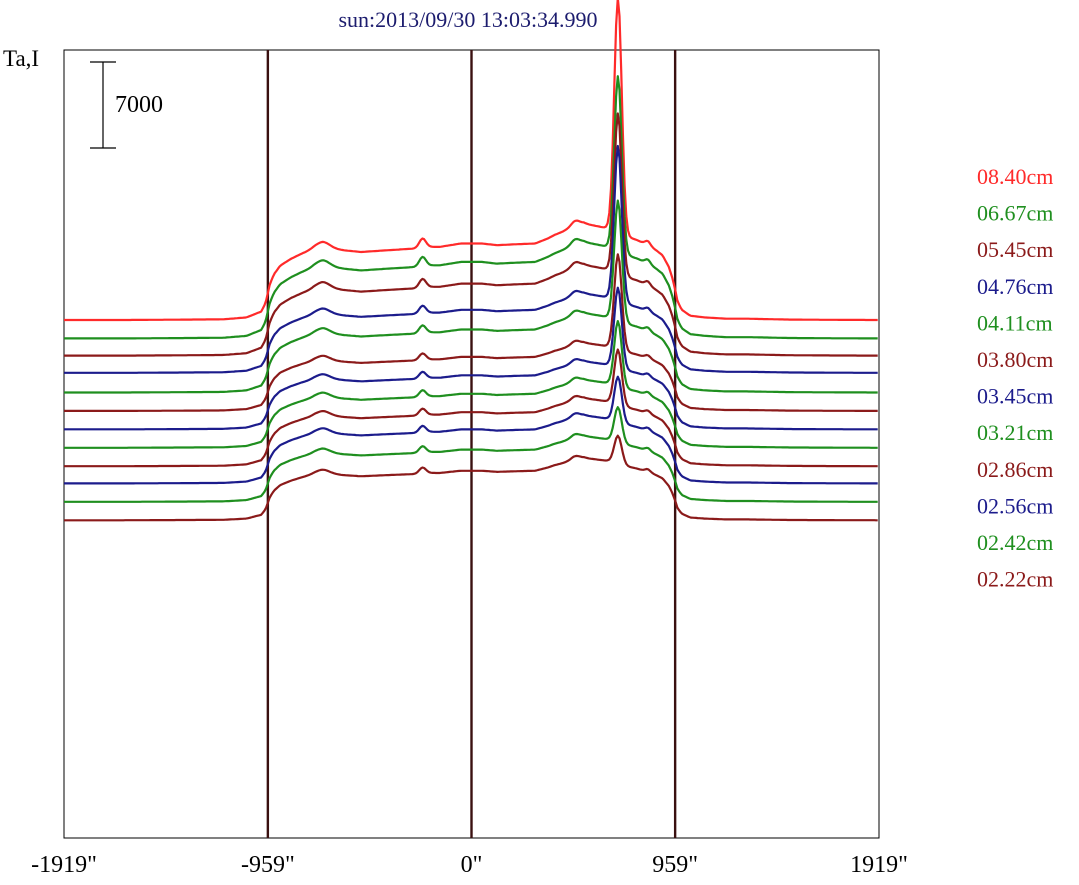 The width and height of the screenshot is (1079, 885). Describe the element at coordinates (1015, 579) in the screenshot. I see `legend-entry: 02.22cm` at that location.